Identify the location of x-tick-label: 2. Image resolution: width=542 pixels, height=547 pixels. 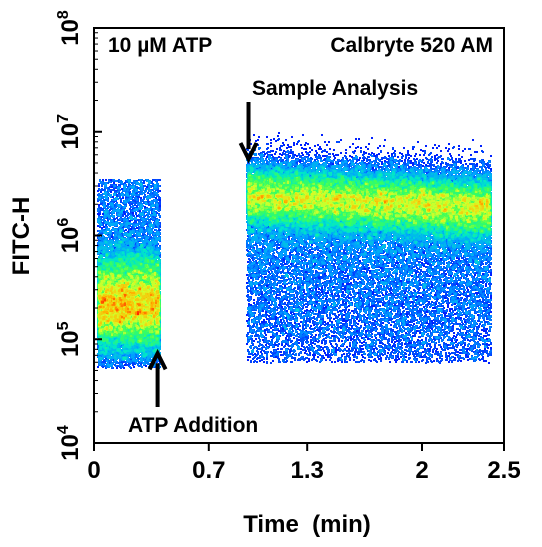
(421, 470).